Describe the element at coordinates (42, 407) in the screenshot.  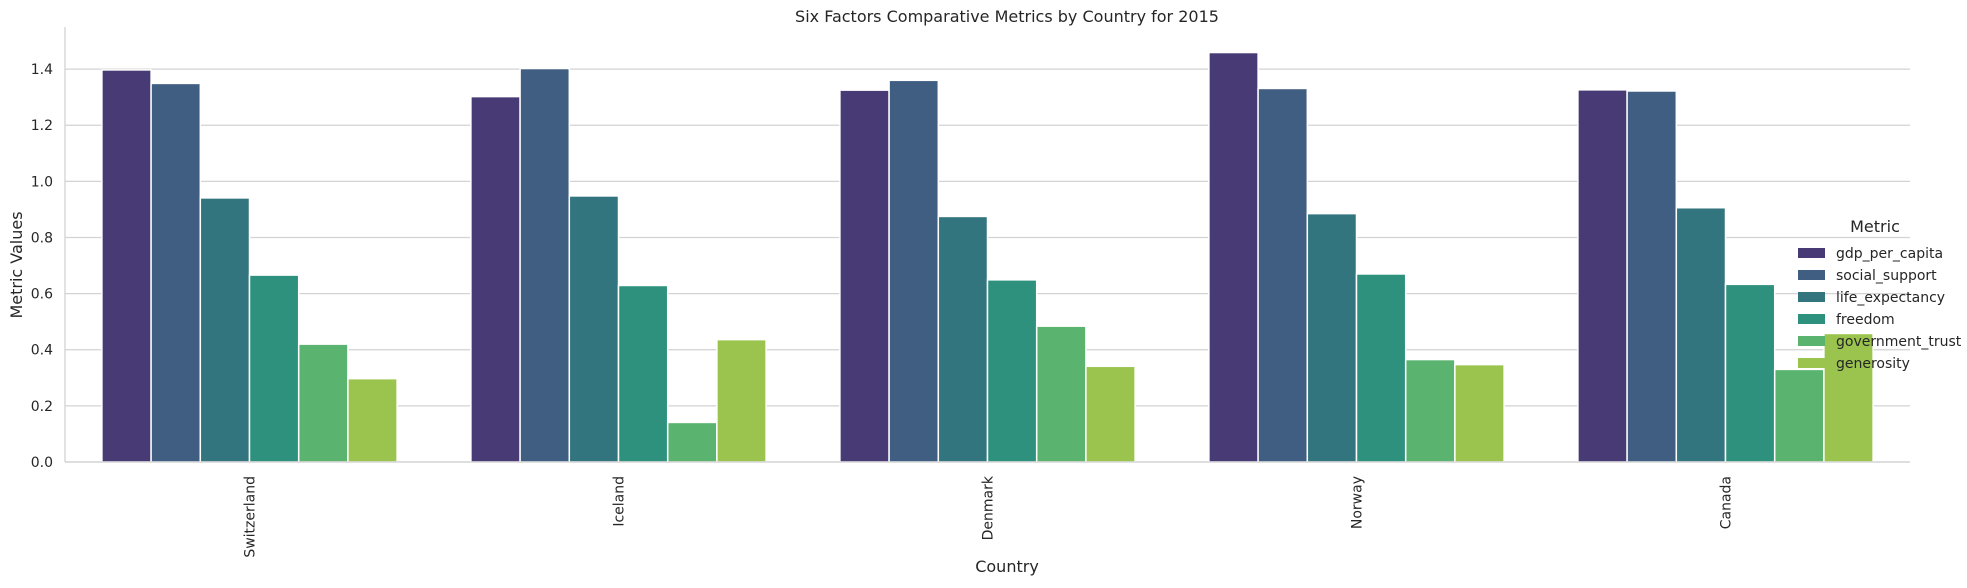
I see `y-tick-label: 0.2` at that location.